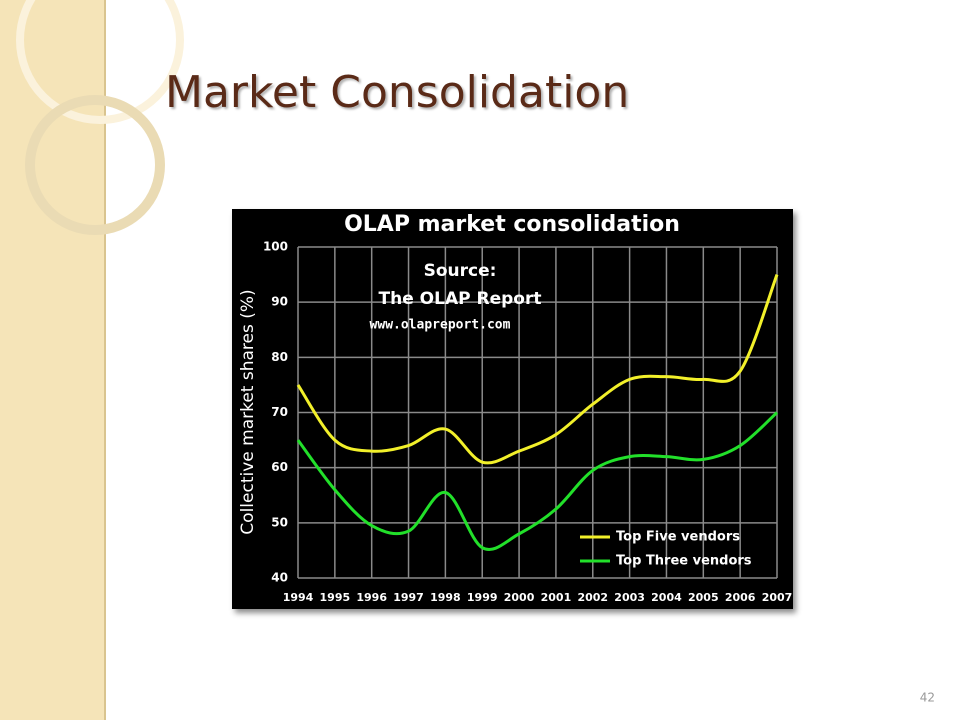 Image resolution: width=960 pixels, height=724 pixels. I want to click on y-tick-label: 100, so click(275, 247).